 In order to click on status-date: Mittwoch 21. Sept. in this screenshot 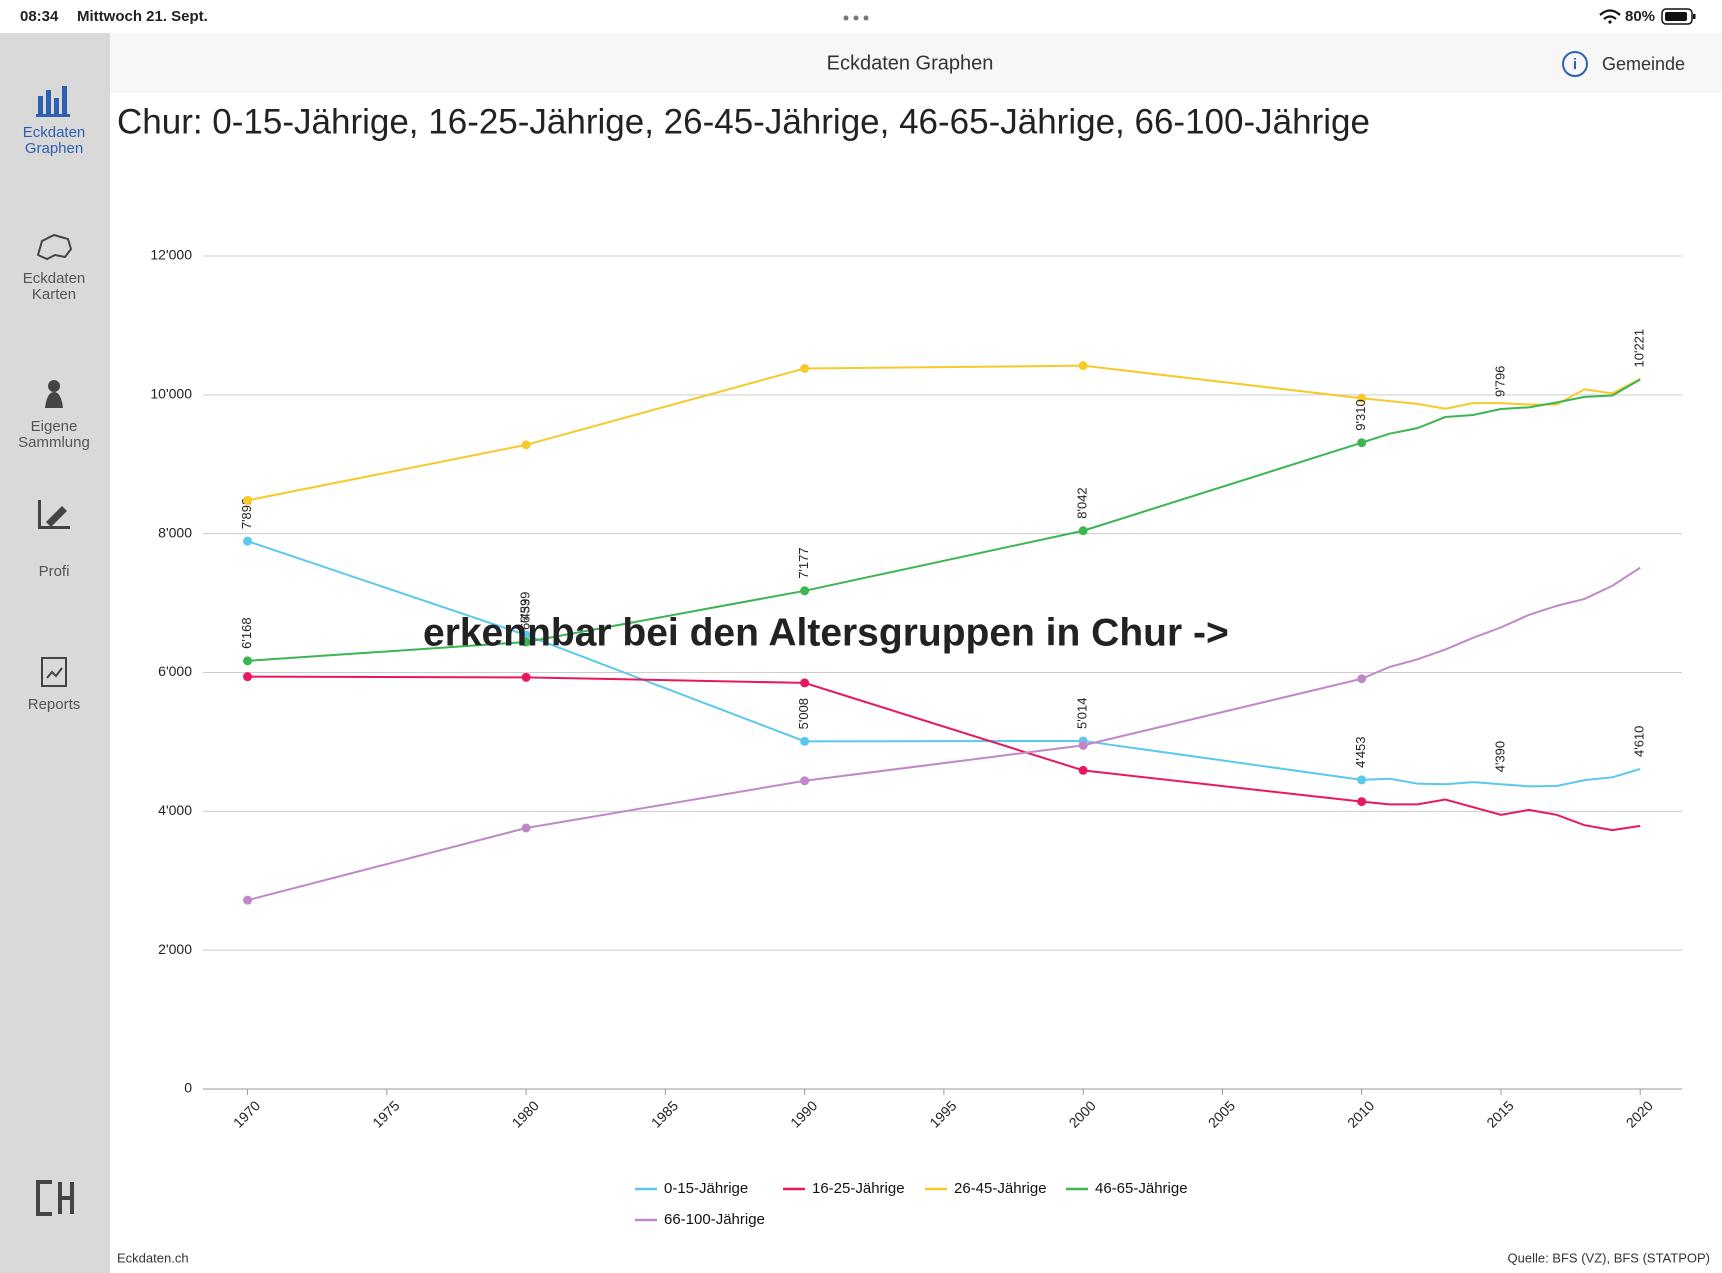, I will do `click(142, 16)`.